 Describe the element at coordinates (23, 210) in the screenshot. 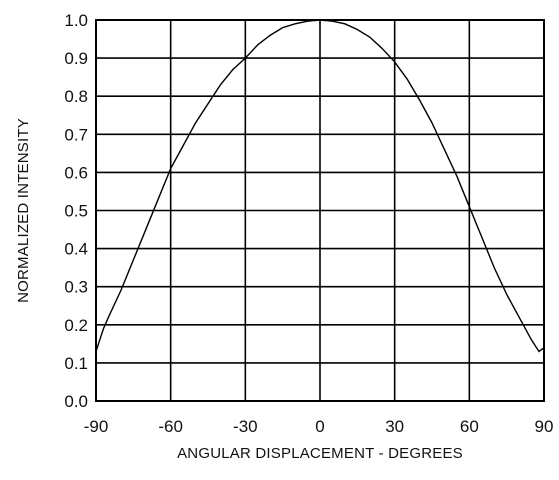

I see `y-axis-label: NORMALIZED INTENSITY` at that location.